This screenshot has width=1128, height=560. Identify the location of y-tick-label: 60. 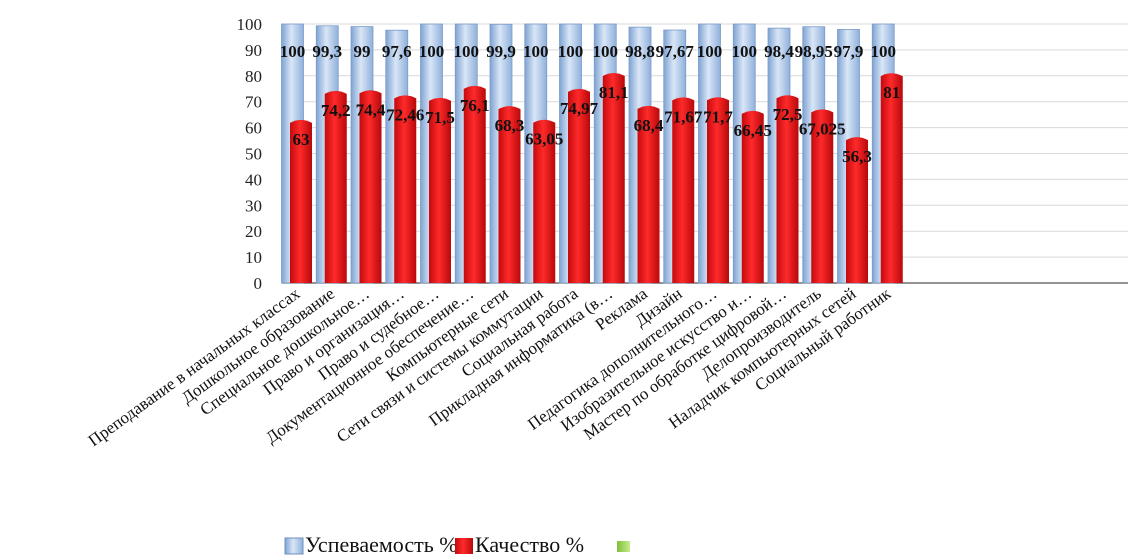
(253, 128).